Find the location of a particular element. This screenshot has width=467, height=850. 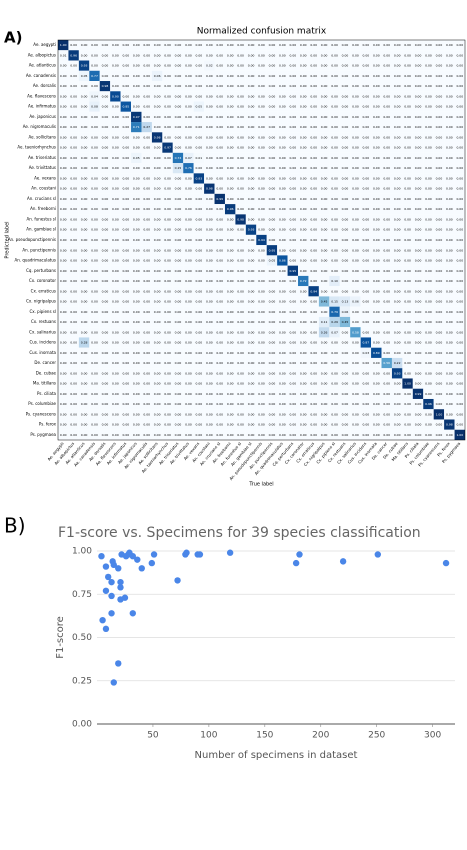

x-axis-label: Number of specimens in dataset is located at coordinates (276, 755).